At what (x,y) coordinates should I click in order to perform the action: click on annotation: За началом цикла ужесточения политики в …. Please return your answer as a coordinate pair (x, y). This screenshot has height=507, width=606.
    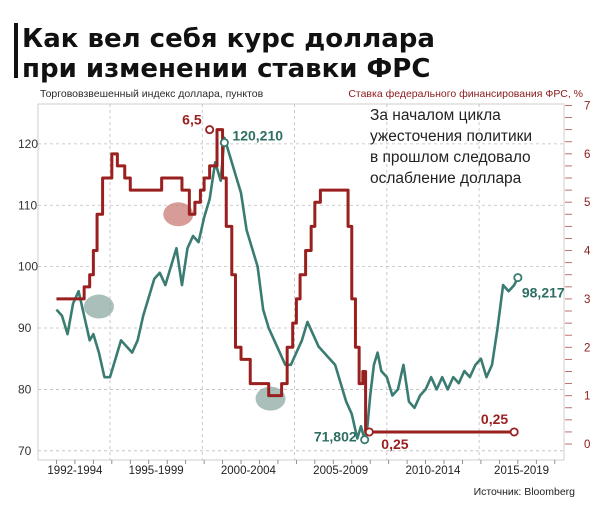
    Looking at the image, I should click on (451, 147).